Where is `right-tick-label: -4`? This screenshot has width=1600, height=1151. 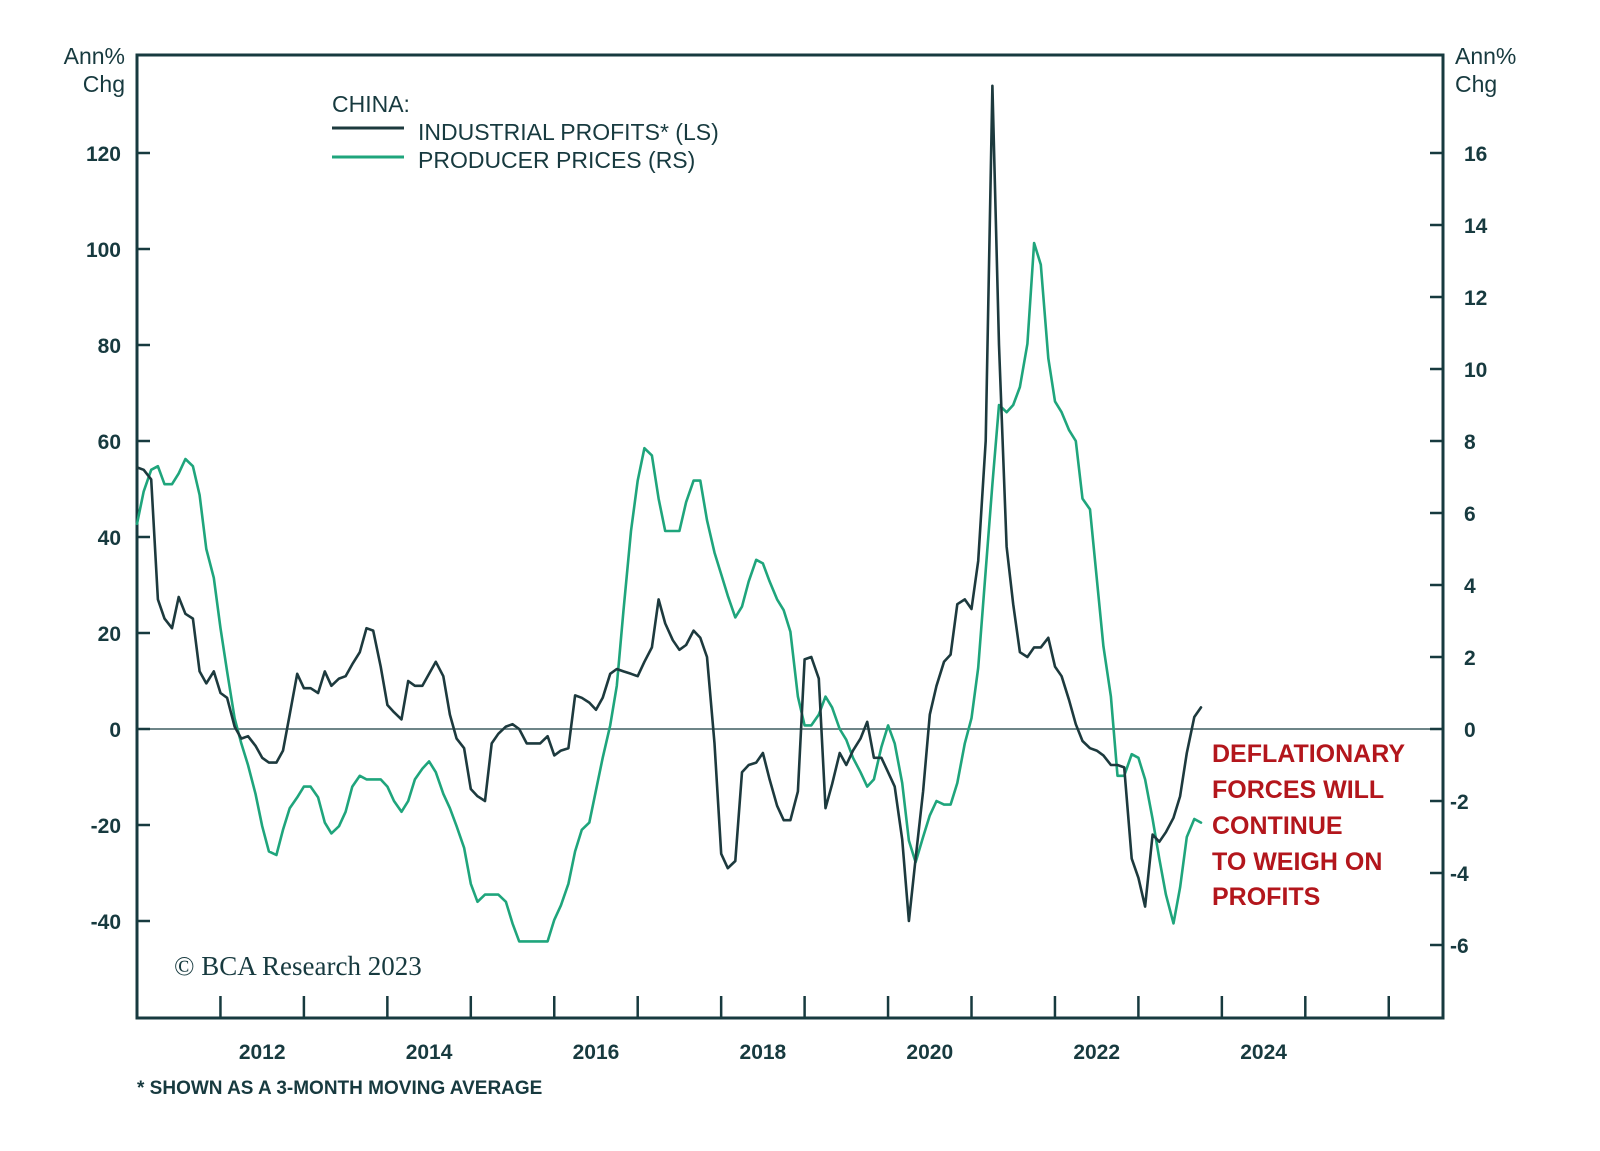 right-tick-label: -4 is located at coordinates (1459, 874).